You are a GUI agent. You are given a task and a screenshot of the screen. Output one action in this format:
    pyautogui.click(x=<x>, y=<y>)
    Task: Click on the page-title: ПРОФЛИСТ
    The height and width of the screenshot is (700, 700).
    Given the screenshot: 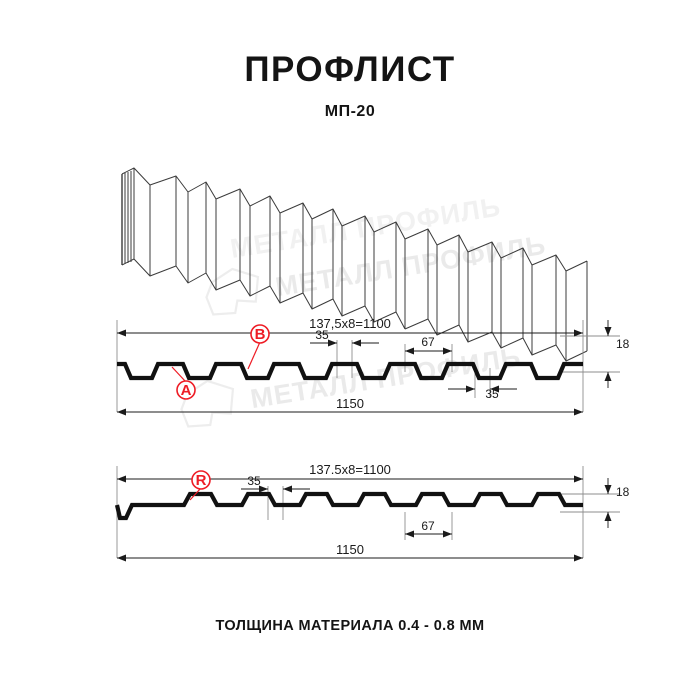 What is the action you would take?
    pyautogui.click(x=350, y=69)
    